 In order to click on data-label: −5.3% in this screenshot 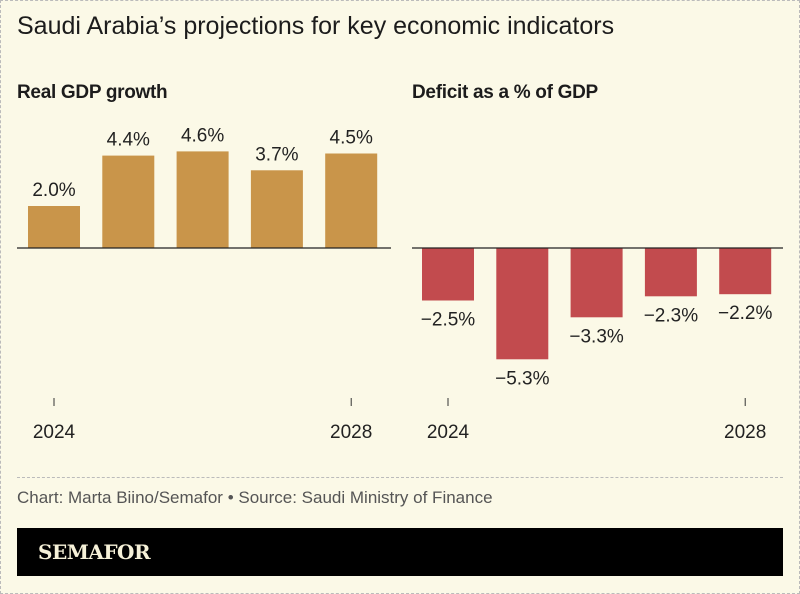, I will do `click(522, 378)`.